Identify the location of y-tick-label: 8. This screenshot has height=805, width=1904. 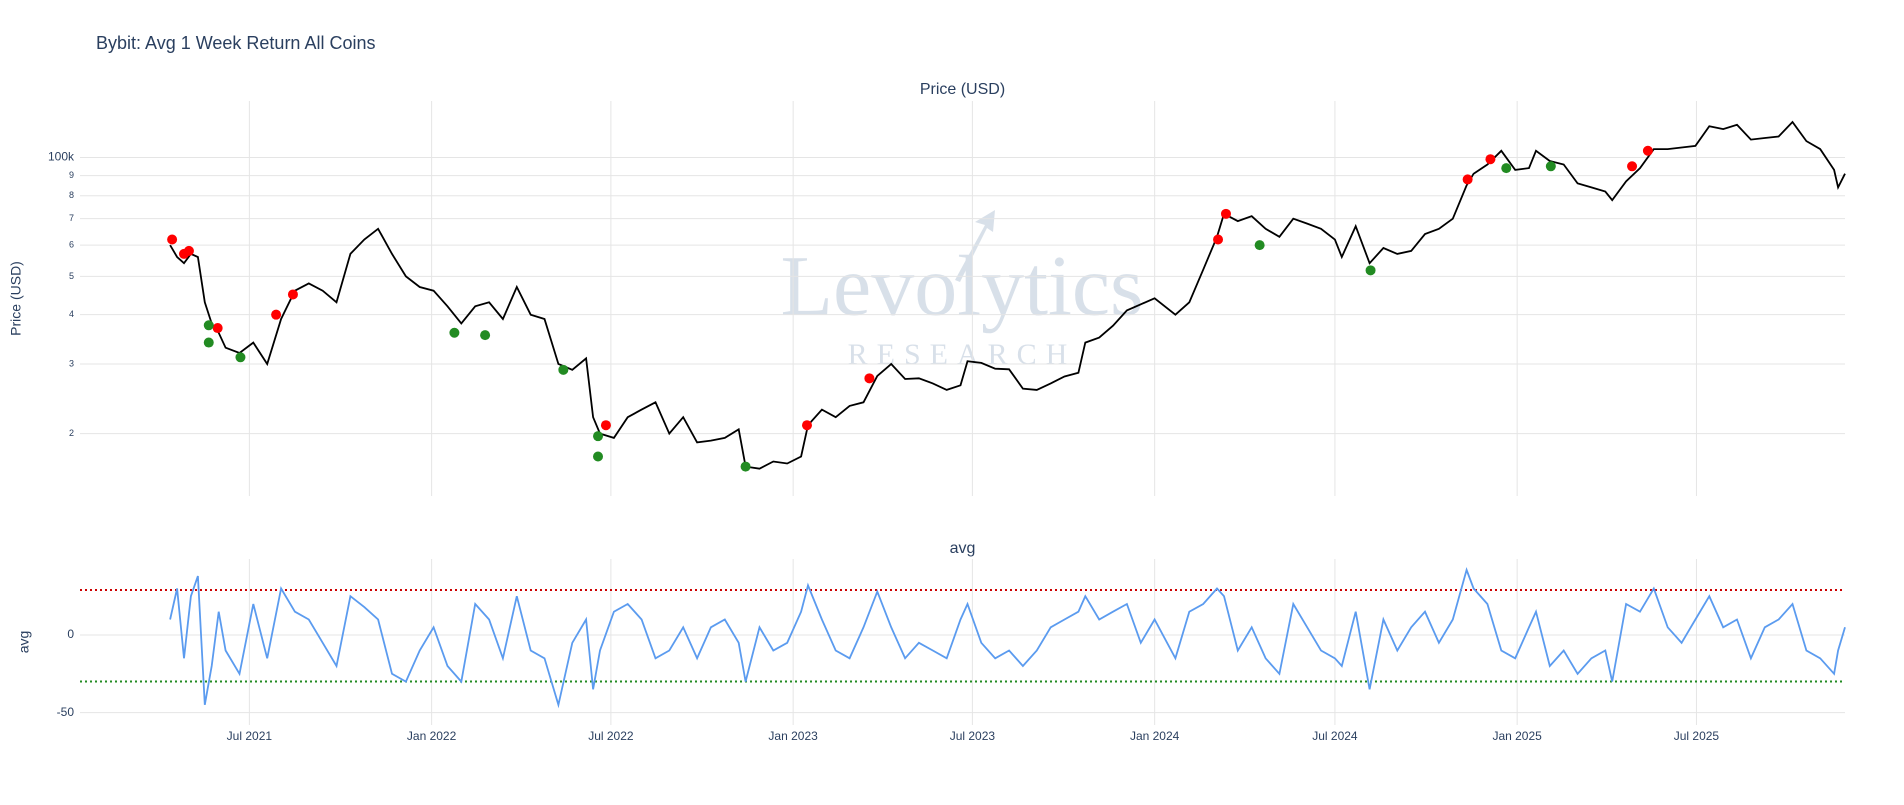
(71, 195).